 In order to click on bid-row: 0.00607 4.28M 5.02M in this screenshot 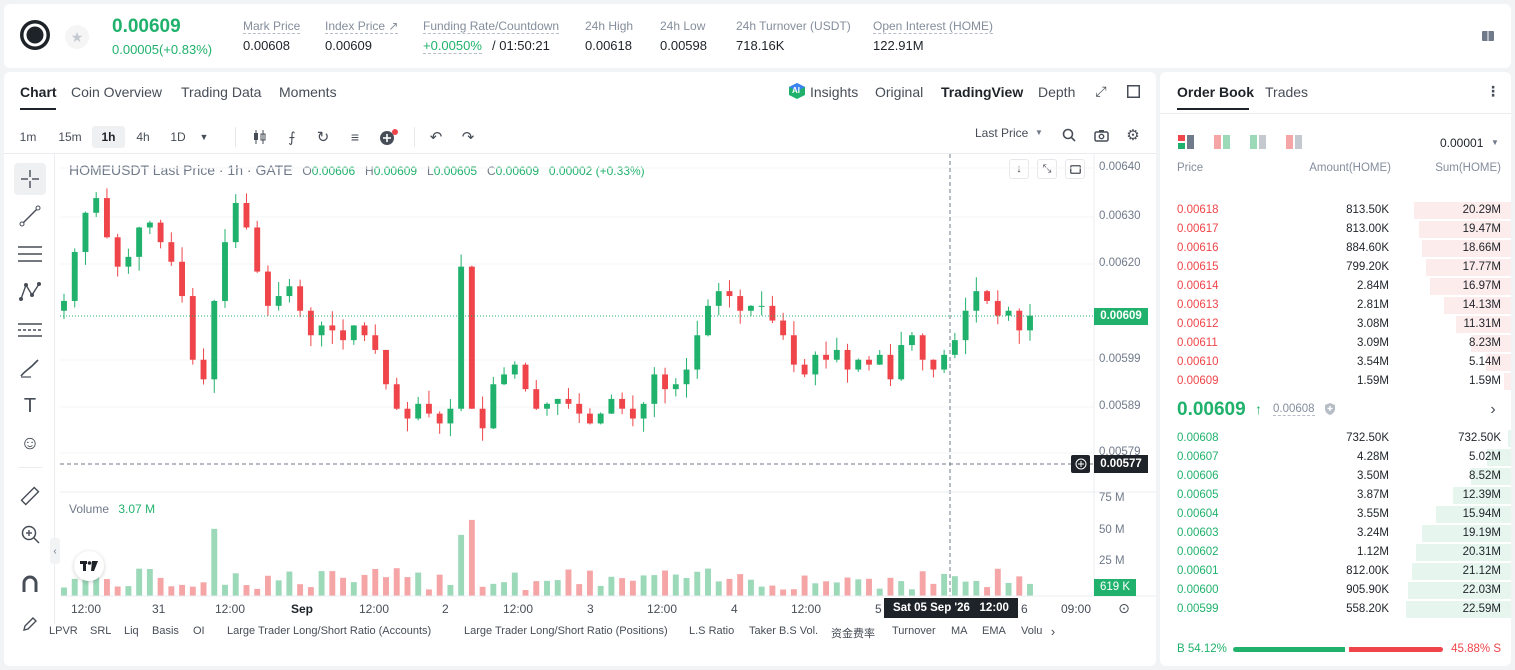, I will do `click(1335, 457)`.